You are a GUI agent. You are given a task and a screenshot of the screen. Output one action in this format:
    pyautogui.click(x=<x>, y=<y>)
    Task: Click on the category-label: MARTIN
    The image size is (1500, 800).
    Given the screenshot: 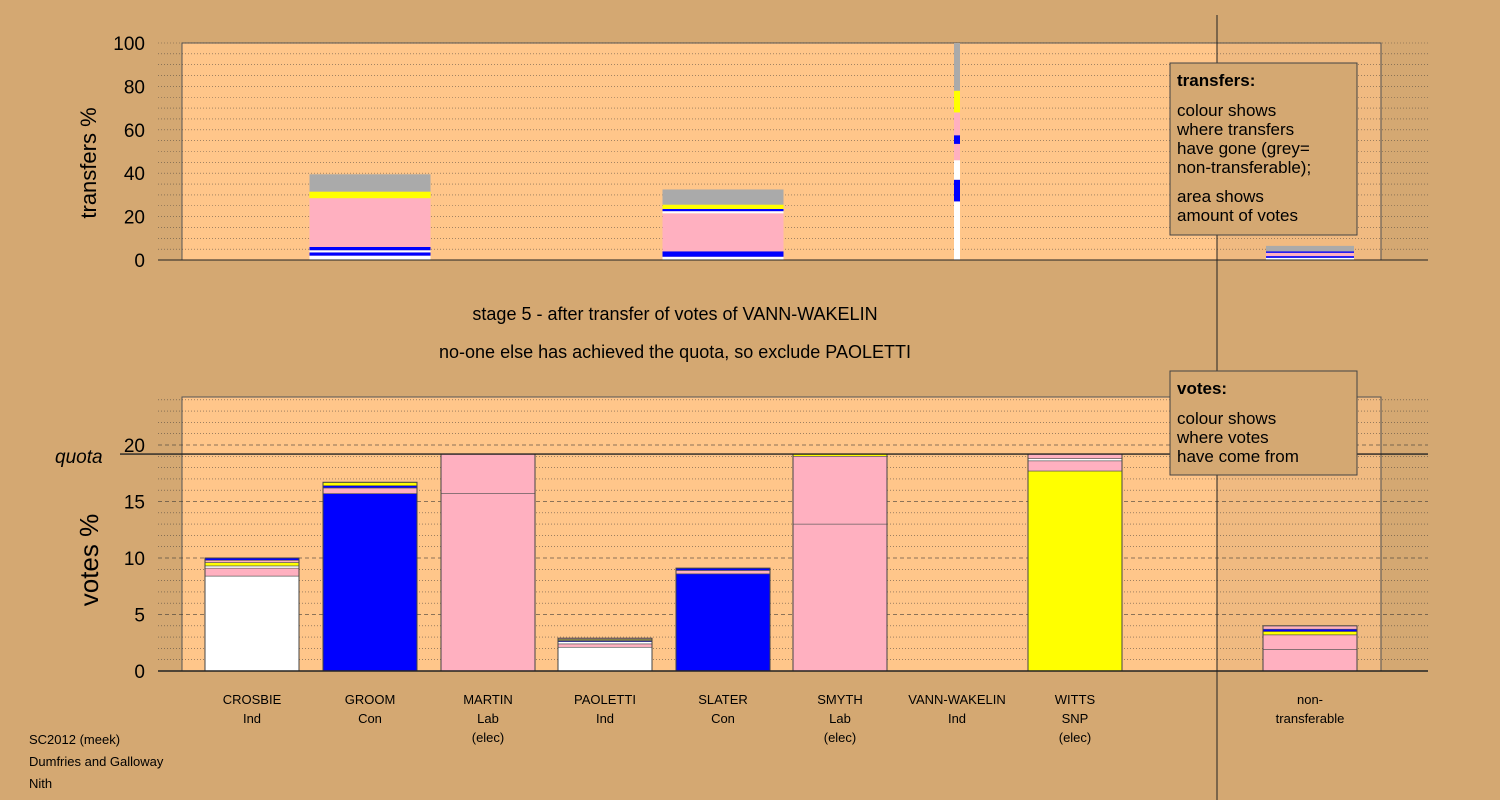 What is the action you would take?
    pyautogui.click(x=488, y=699)
    